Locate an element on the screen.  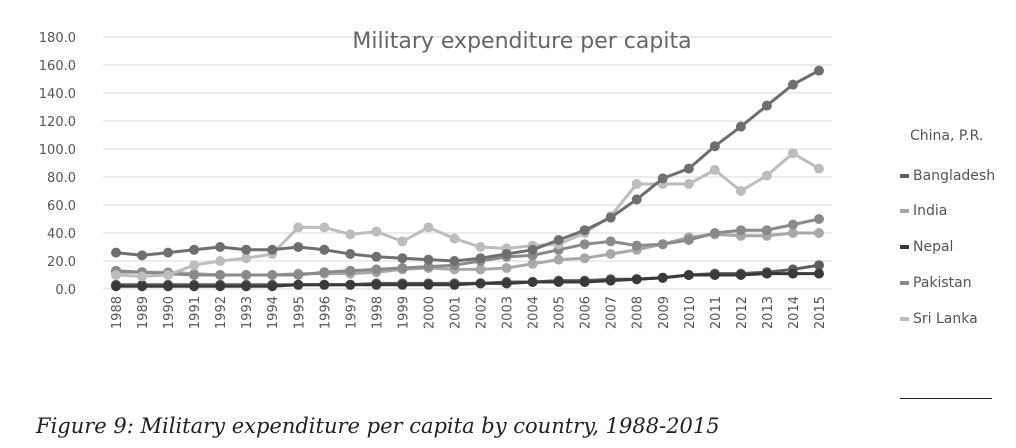
x-tick-label: 2010 is located at coordinates (690, 312).